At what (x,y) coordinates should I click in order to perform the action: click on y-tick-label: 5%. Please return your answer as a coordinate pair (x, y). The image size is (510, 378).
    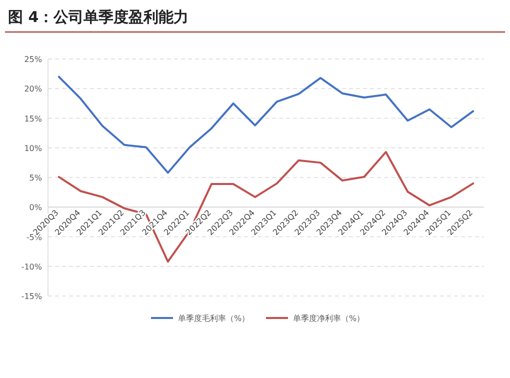
    Looking at the image, I should click on (35, 178).